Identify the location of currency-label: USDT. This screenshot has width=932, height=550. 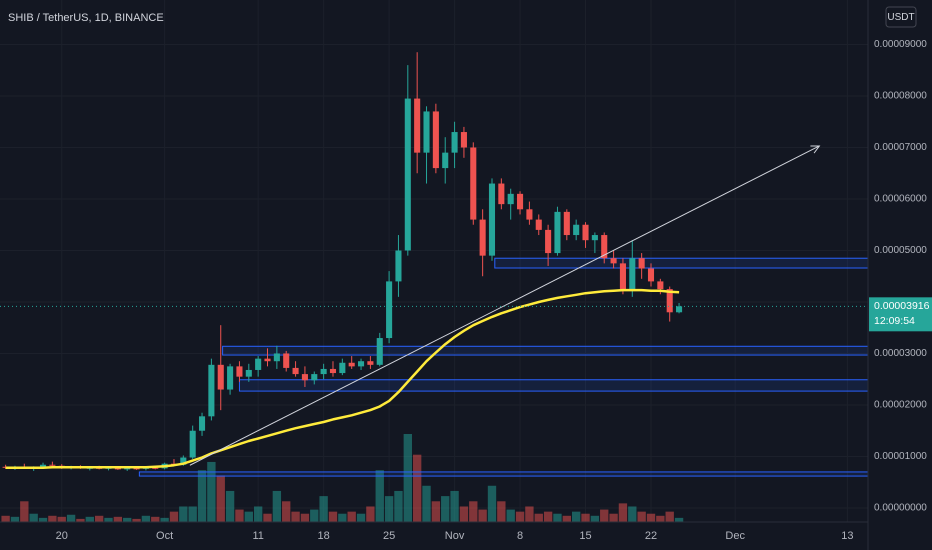
(900, 17).